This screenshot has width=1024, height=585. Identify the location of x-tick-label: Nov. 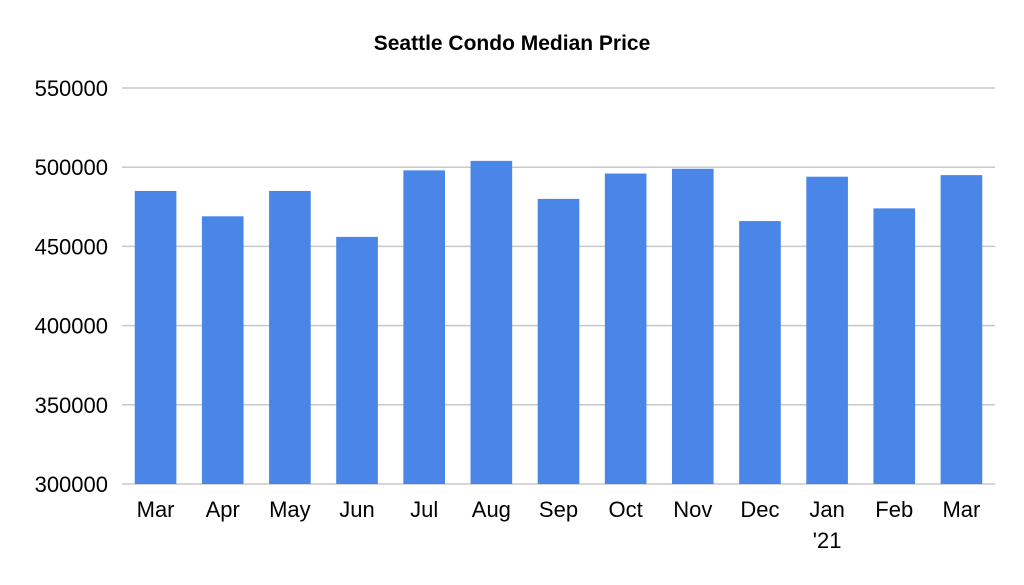
(692, 509).